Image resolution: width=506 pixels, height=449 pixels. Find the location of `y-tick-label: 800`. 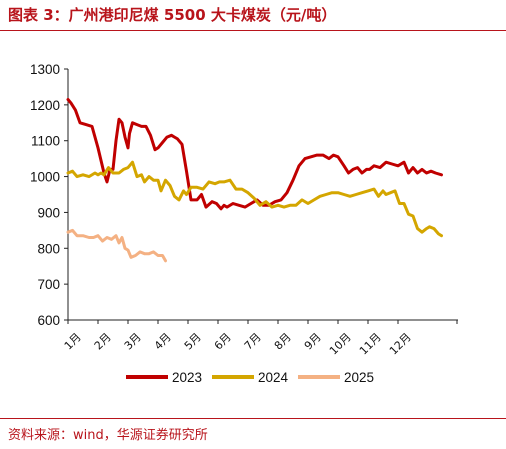

y-tick-label: 800 is located at coordinates (48, 248).